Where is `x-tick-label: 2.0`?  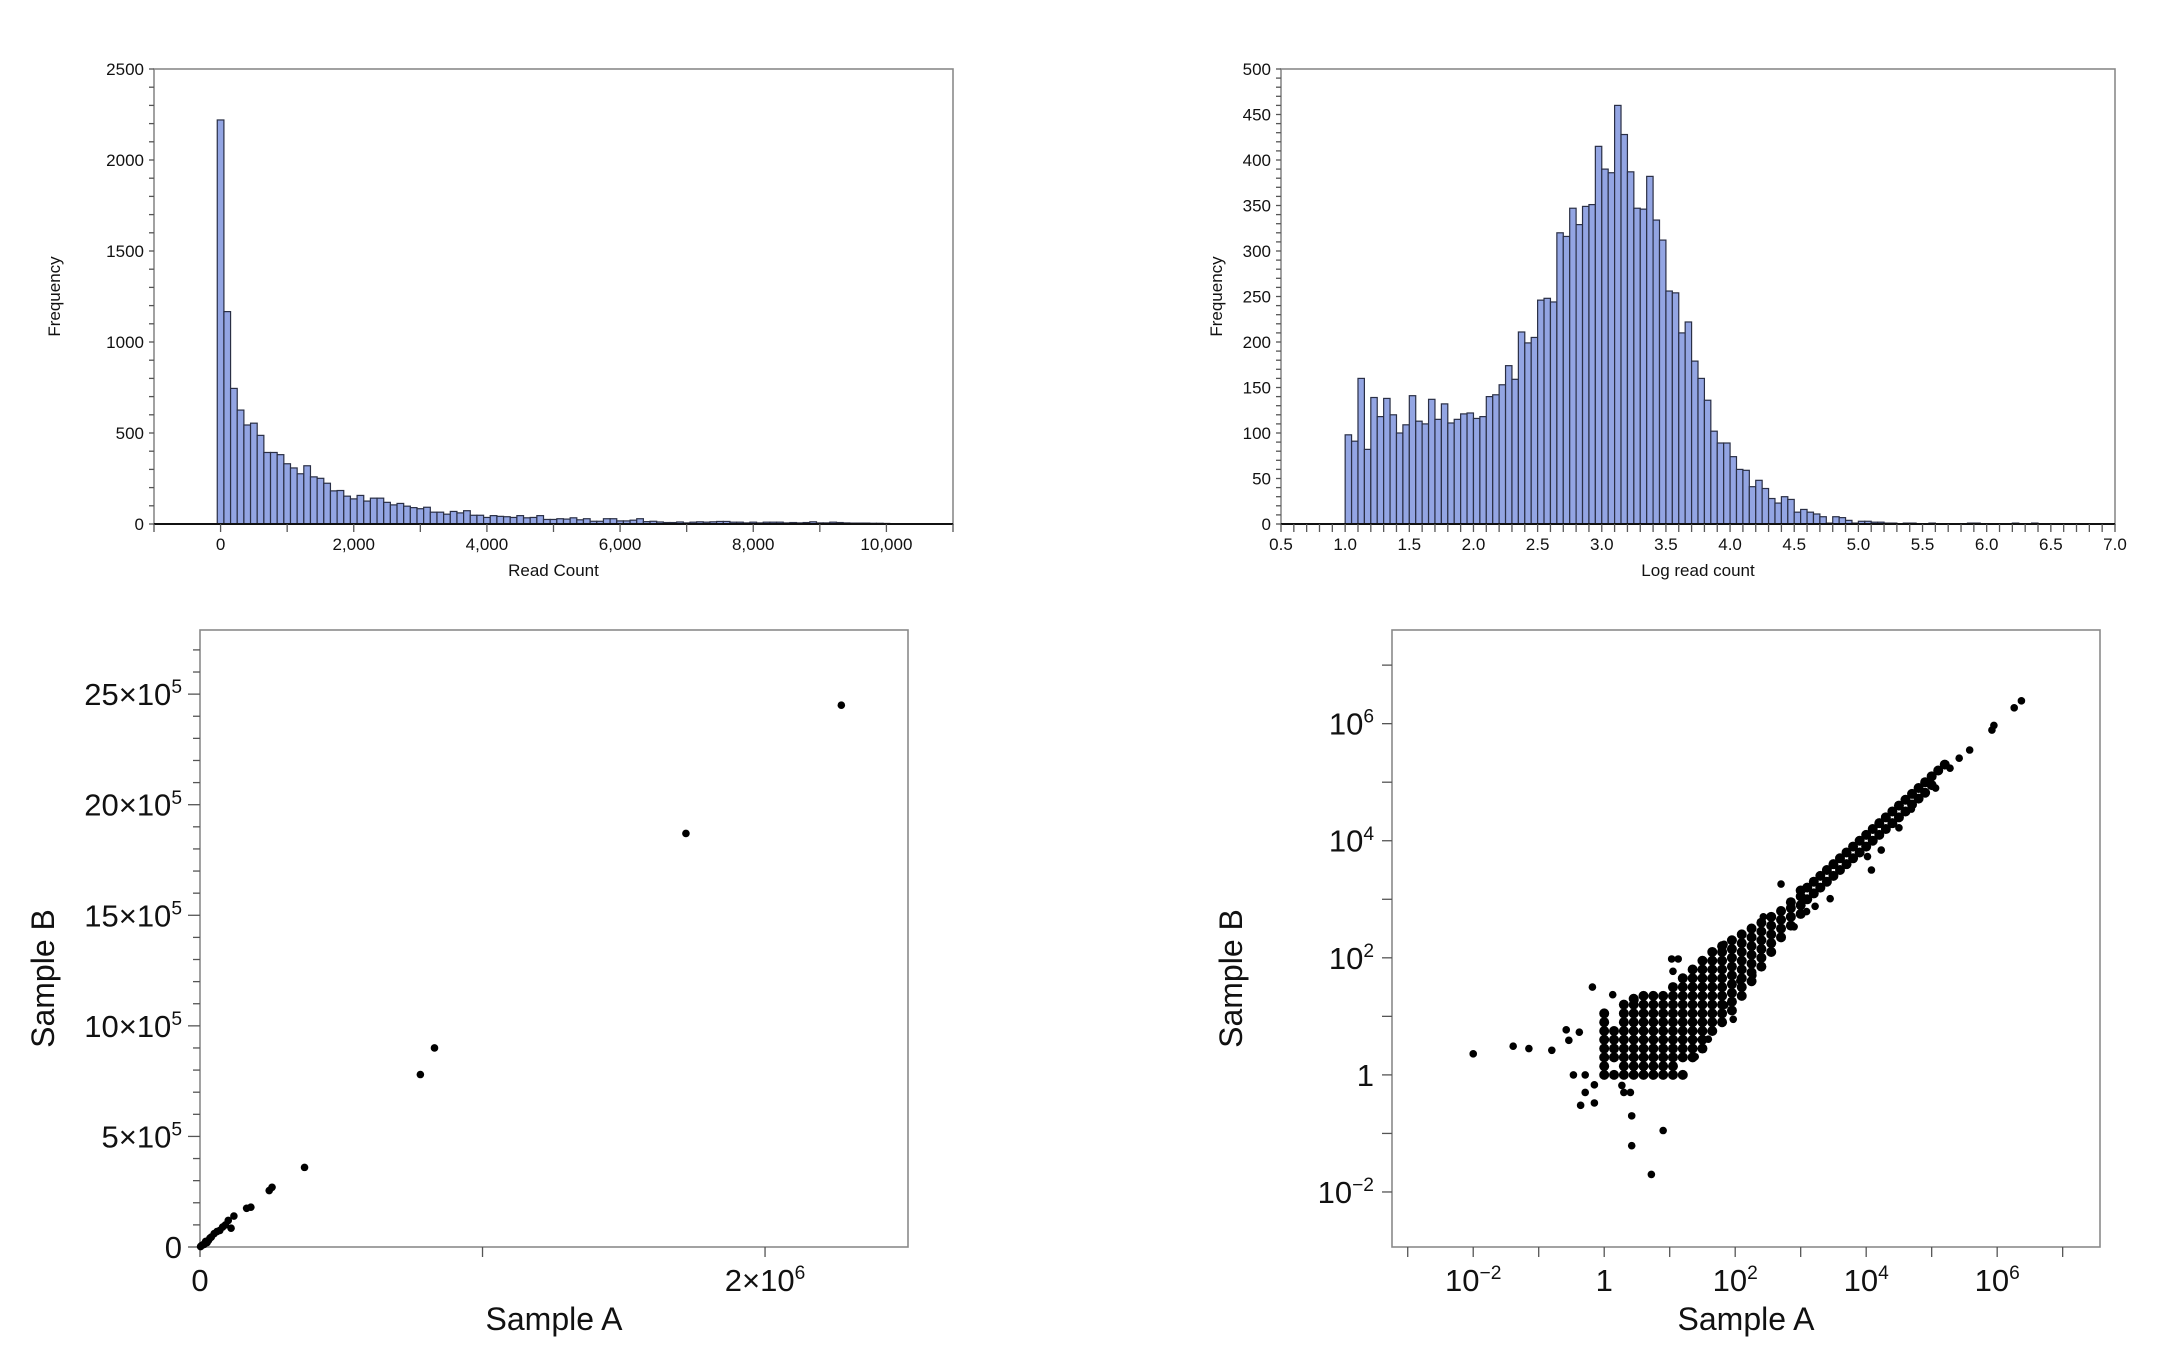
x-tick-label: 2.0 is located at coordinates (1474, 544).